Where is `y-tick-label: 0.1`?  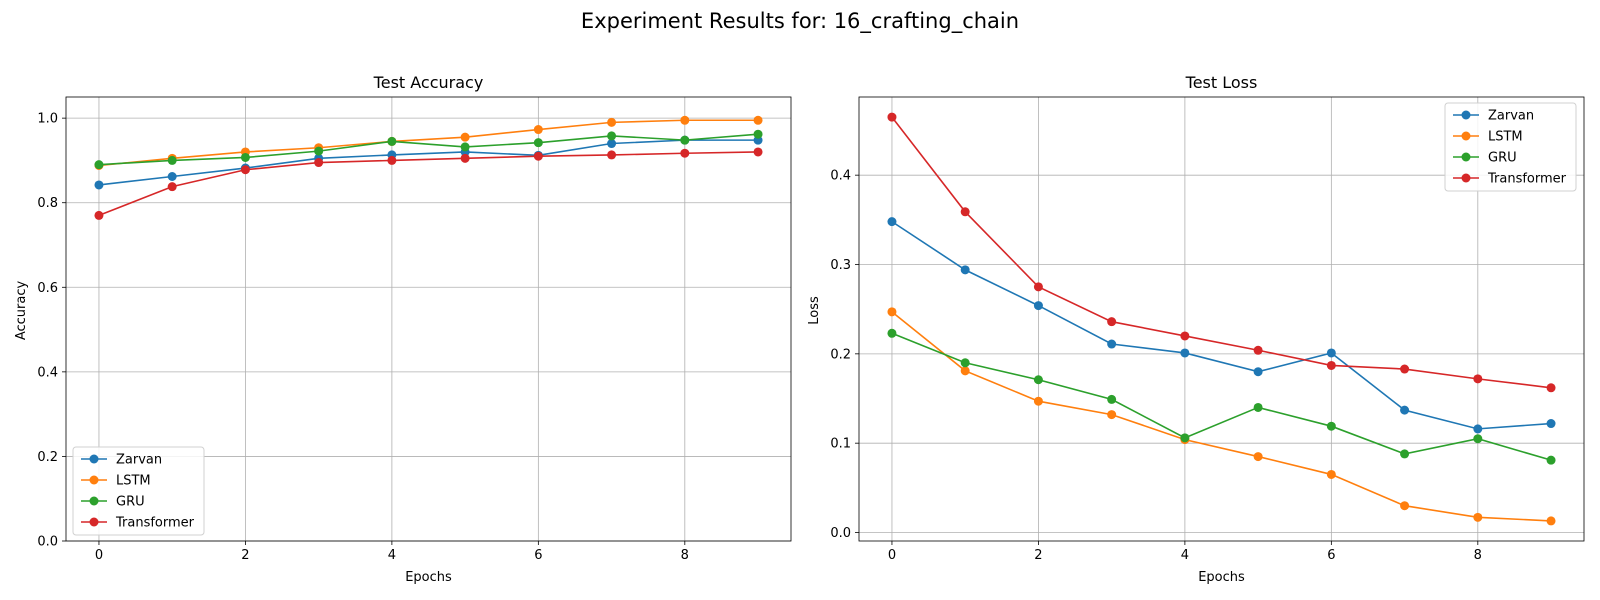
y-tick-label: 0.1 is located at coordinates (840, 444).